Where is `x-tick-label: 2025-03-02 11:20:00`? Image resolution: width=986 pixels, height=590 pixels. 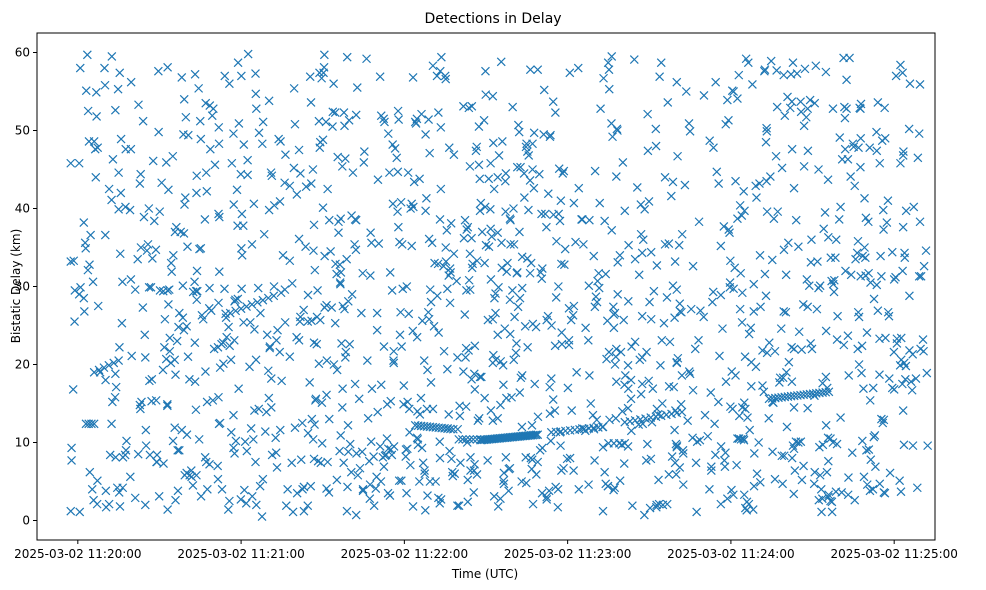
x-tick-label: 2025-03-02 11:20:00 is located at coordinates (77, 554).